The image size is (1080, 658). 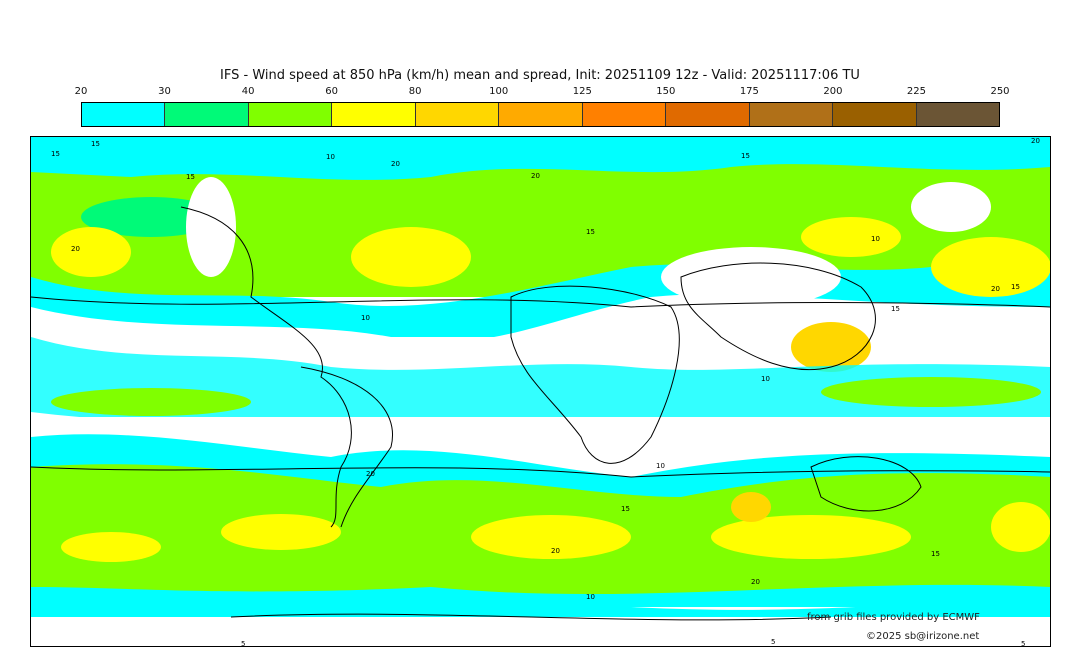 What do you see at coordinates (923, 636) in the screenshot?
I see `copyright: ©2025 sb@irizone.net` at bounding box center [923, 636].